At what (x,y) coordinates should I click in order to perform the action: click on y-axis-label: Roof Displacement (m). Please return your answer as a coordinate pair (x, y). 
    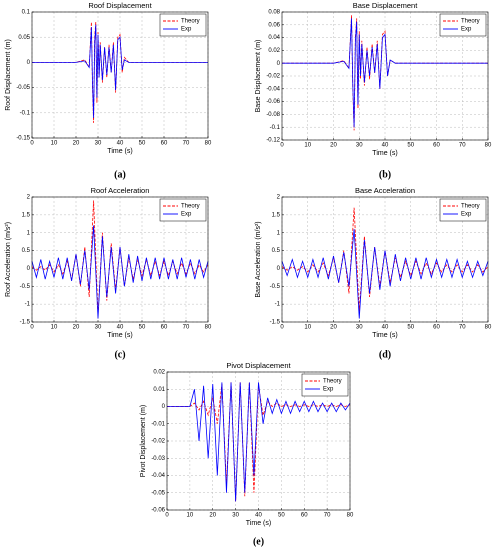
    Looking at the image, I should click on (8, 75).